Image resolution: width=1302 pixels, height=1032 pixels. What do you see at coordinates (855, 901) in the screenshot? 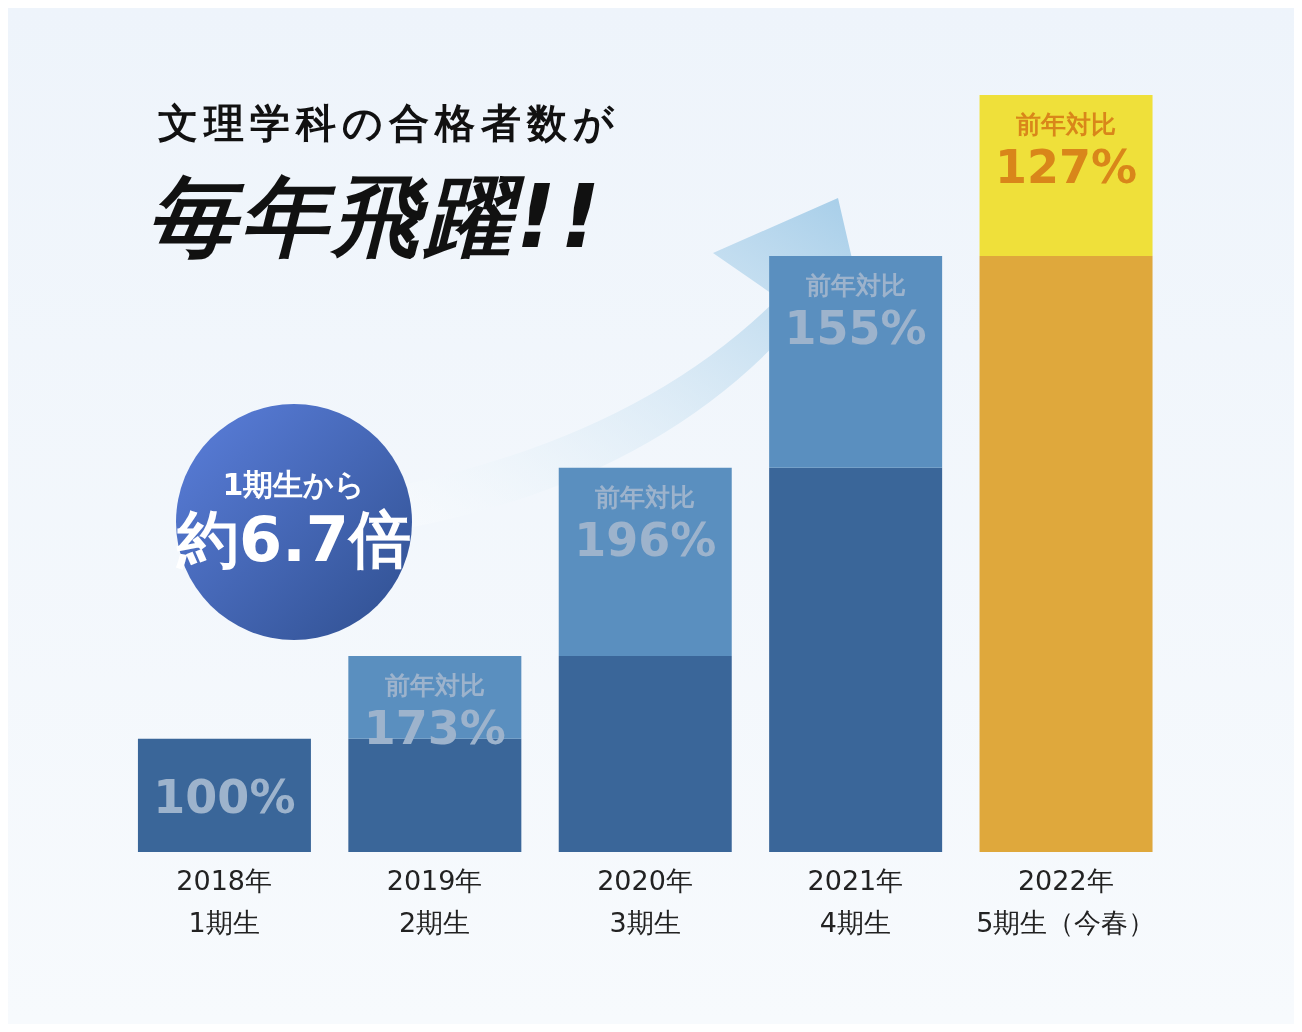
I see `x-tick-label: 2021年 4期生` at bounding box center [855, 901].